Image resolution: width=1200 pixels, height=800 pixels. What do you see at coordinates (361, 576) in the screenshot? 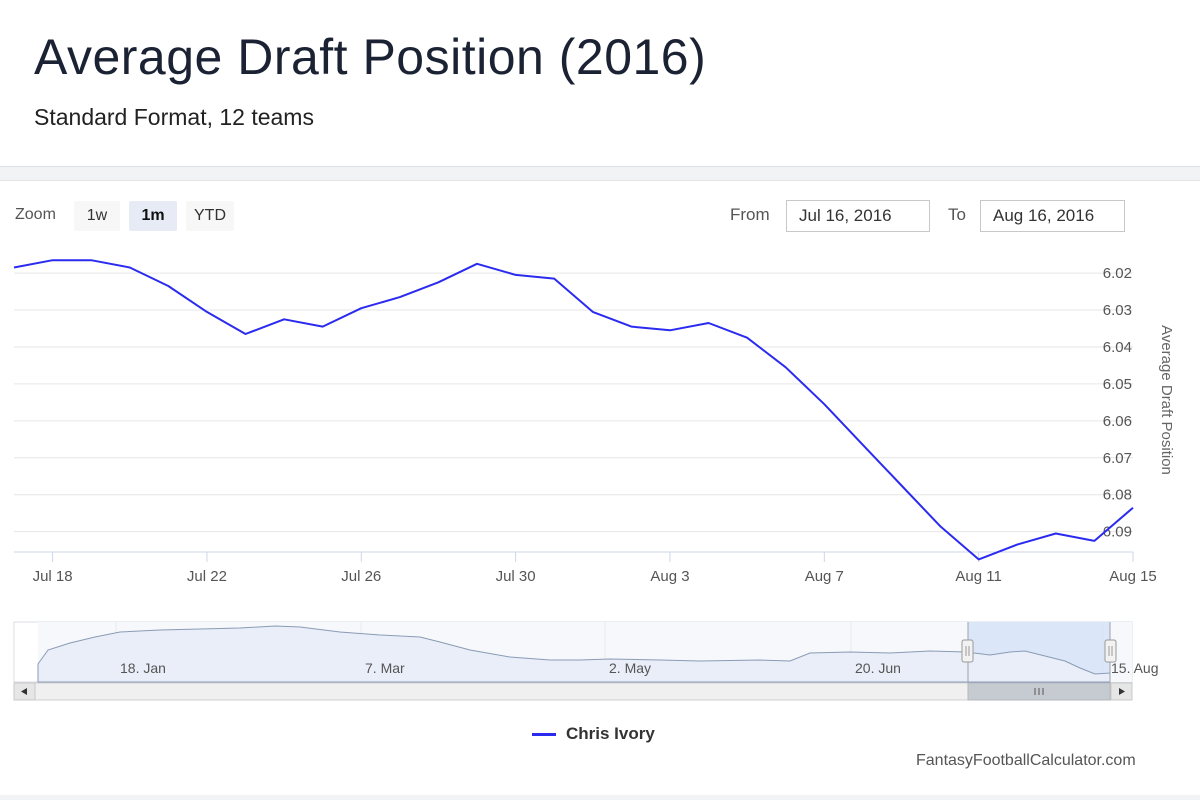
I see `x-tick-label: Jul 26` at bounding box center [361, 576].